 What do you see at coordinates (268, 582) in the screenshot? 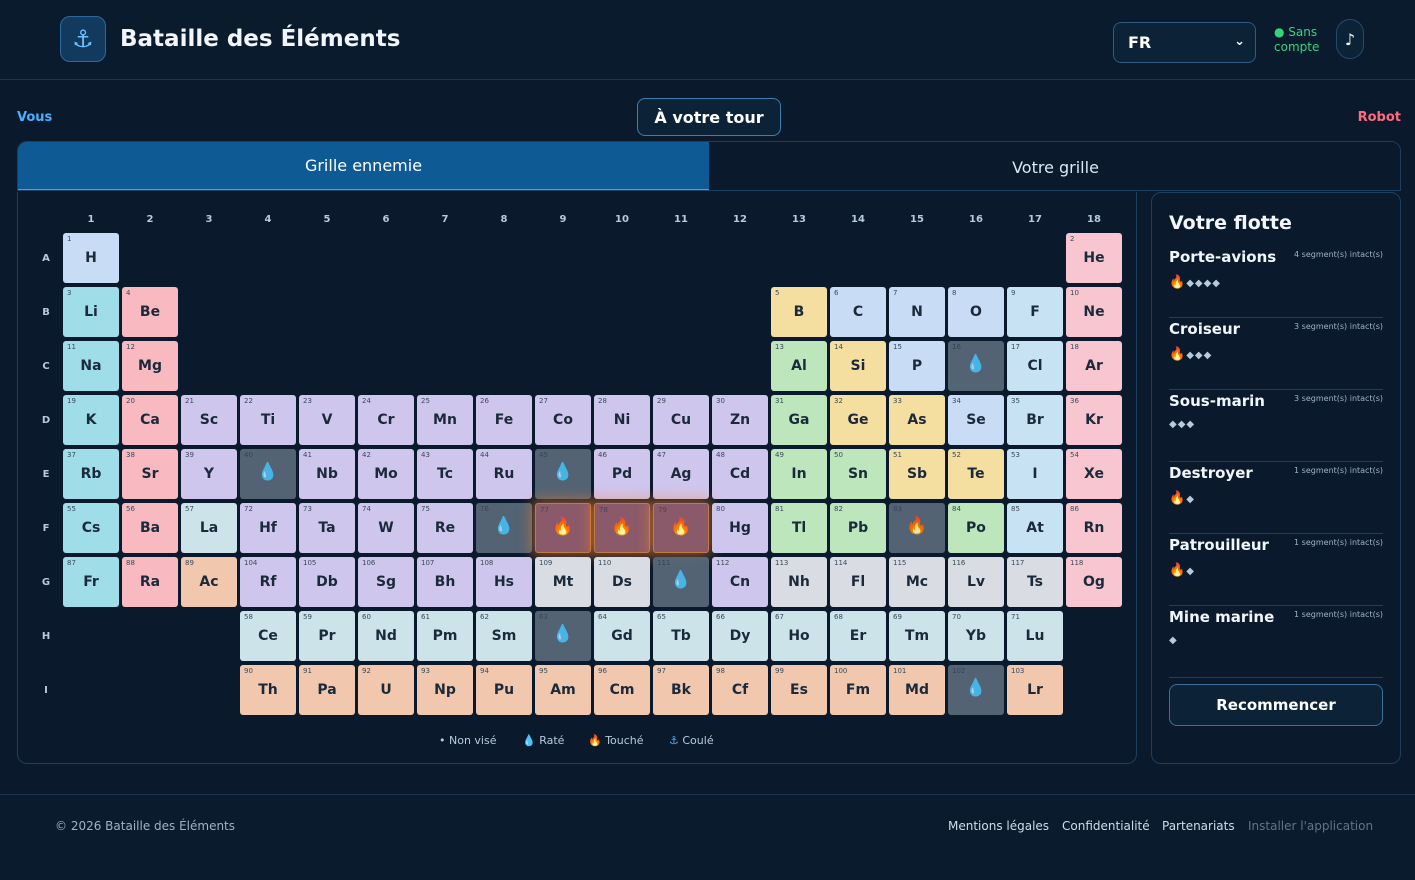
I see `element-cell: 104 Rf` at bounding box center [268, 582].